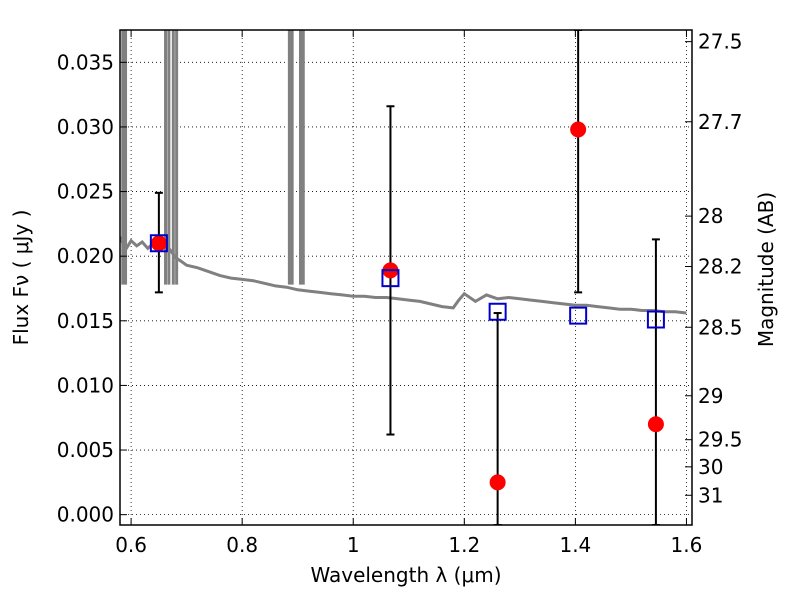 The height and width of the screenshot is (604, 800). I want to click on y-axis-title: Flux Fν ( μJy ), so click(21, 278).